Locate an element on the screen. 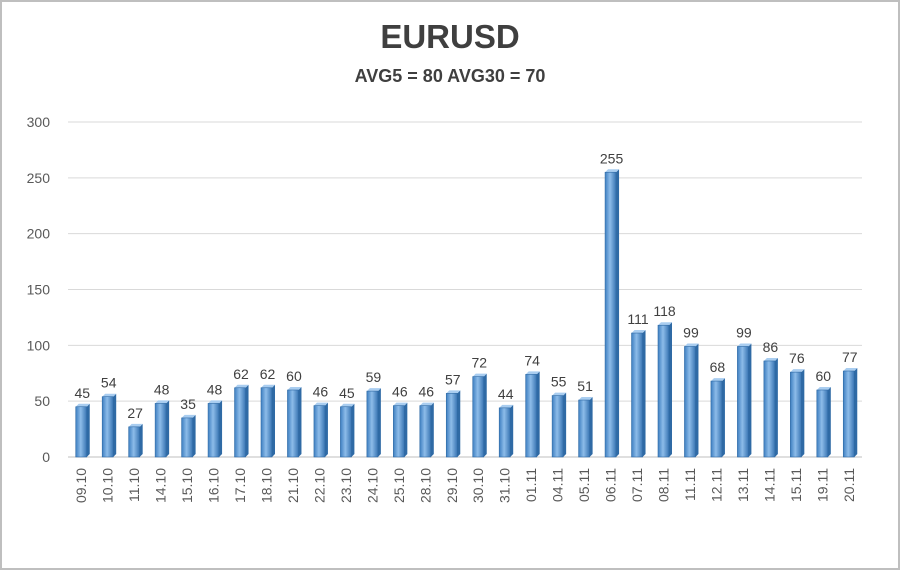  x-tick-label: 15.10 is located at coordinates (187, 485).